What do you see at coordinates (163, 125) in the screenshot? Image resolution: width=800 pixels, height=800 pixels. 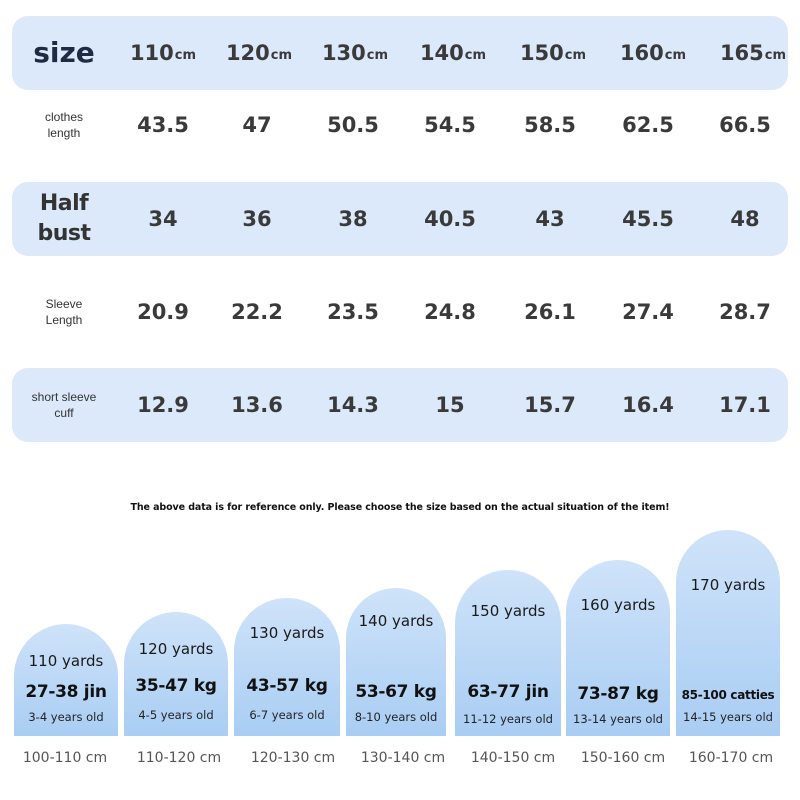 I see `value-cell: 43.5` at bounding box center [163, 125].